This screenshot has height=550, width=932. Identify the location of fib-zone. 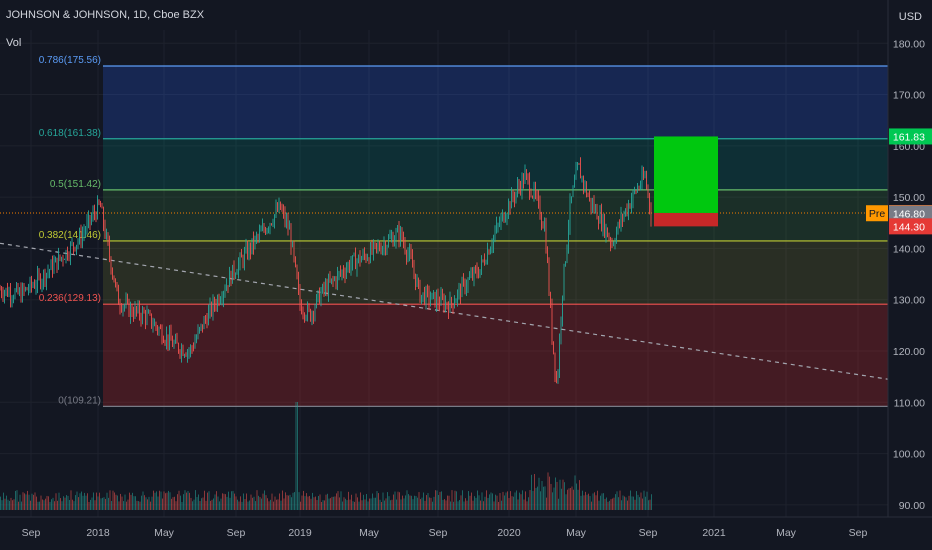
(495, 215).